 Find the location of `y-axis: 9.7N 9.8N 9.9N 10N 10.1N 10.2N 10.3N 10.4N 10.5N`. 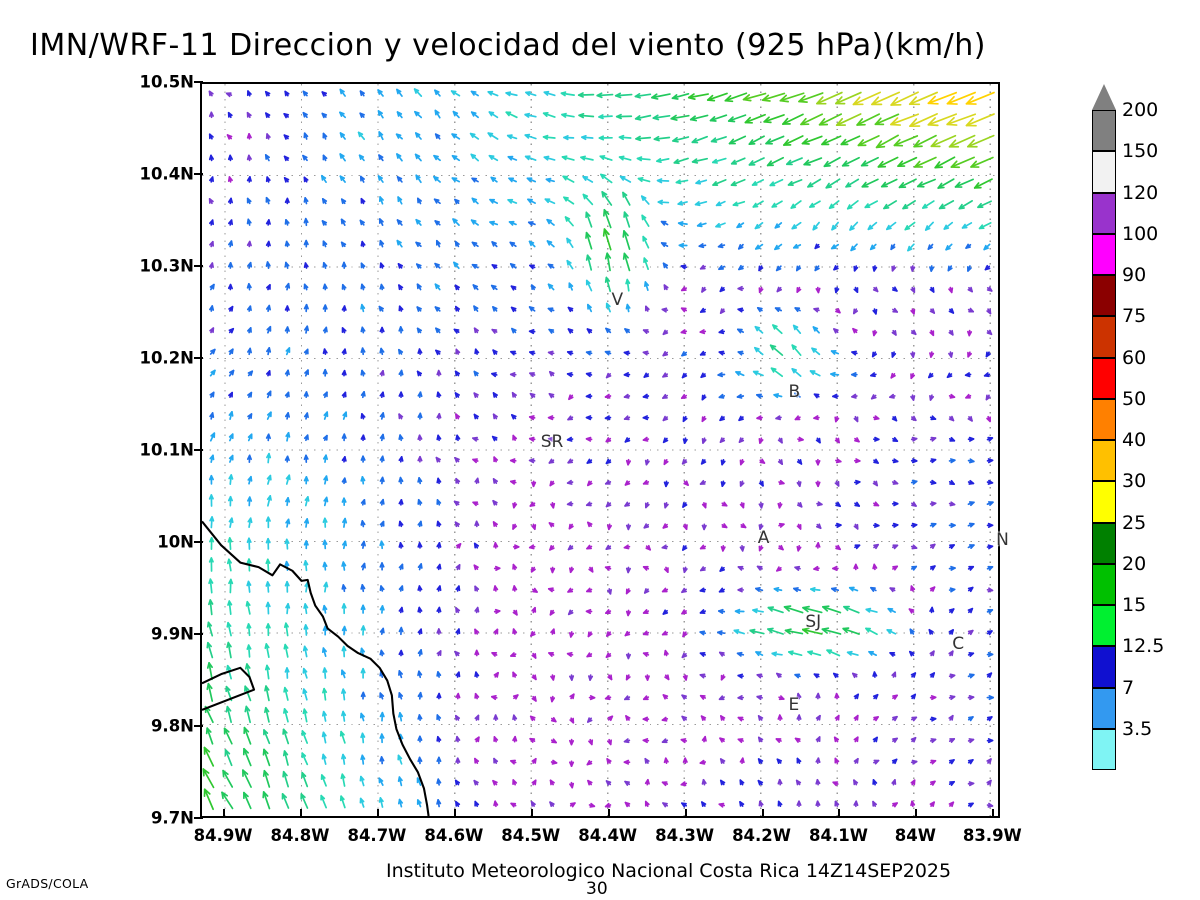

y-axis: 9.7N 9.8N 9.9N 10N 10.1N 10.2N 10.3N 10.4N 10.5N is located at coordinates (152, 450).